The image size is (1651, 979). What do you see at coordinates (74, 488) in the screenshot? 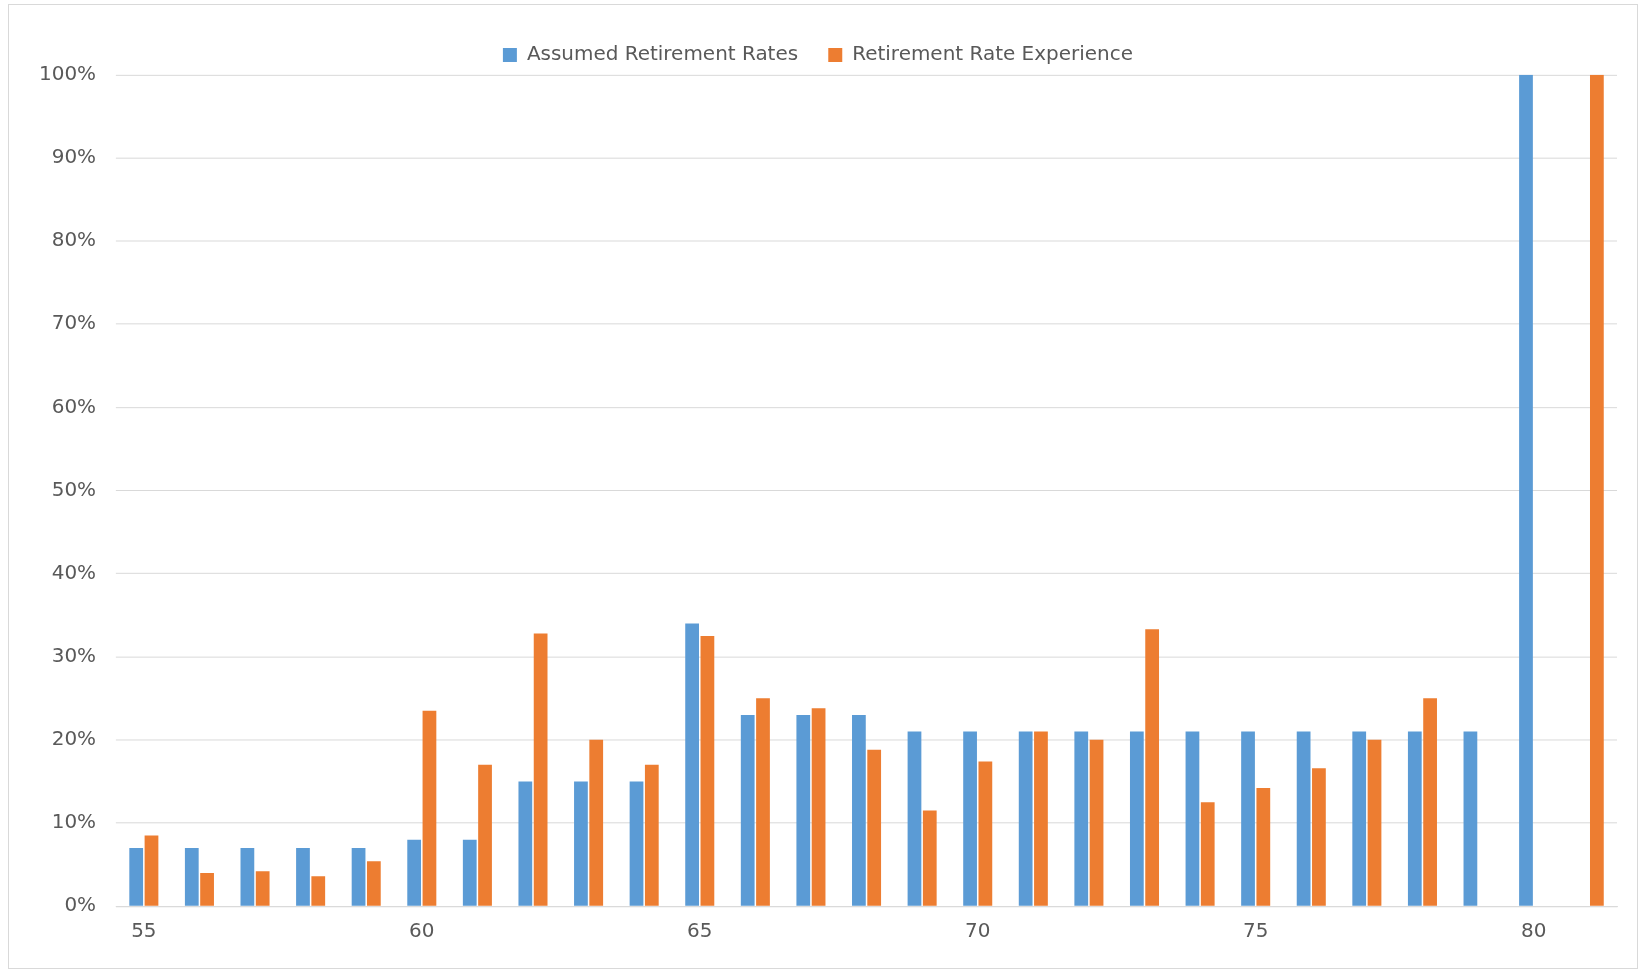
I see `y-tick-label: 50%` at bounding box center [74, 488].